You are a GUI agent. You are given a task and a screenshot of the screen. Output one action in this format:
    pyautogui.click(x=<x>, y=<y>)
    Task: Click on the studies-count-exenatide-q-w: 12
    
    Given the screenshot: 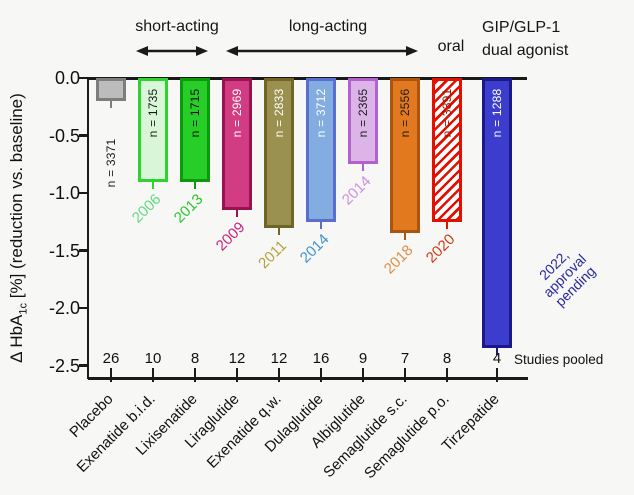 What is the action you would take?
    pyautogui.click(x=279, y=358)
    